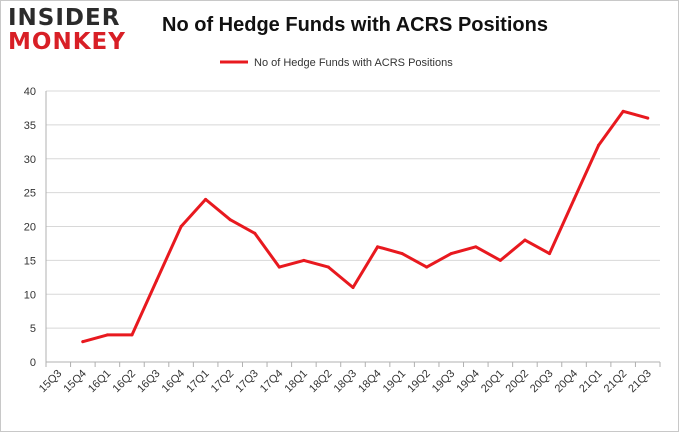  I want to click on logo-text-bottom: MONKEY, so click(67, 42).